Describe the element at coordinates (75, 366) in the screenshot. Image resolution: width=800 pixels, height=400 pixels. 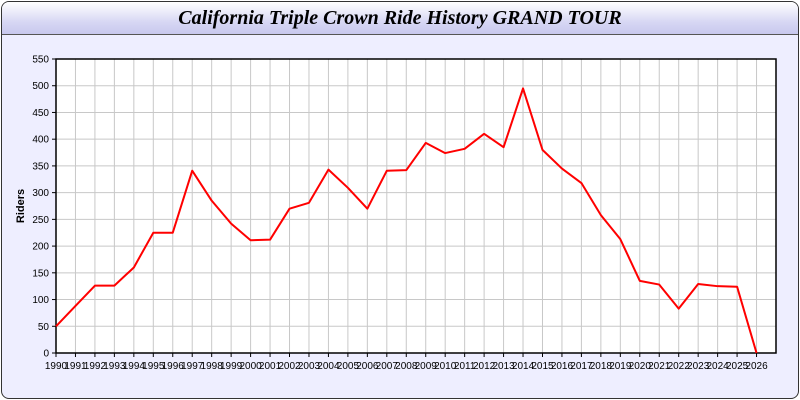
I see `x-tick-label: 1991` at that location.